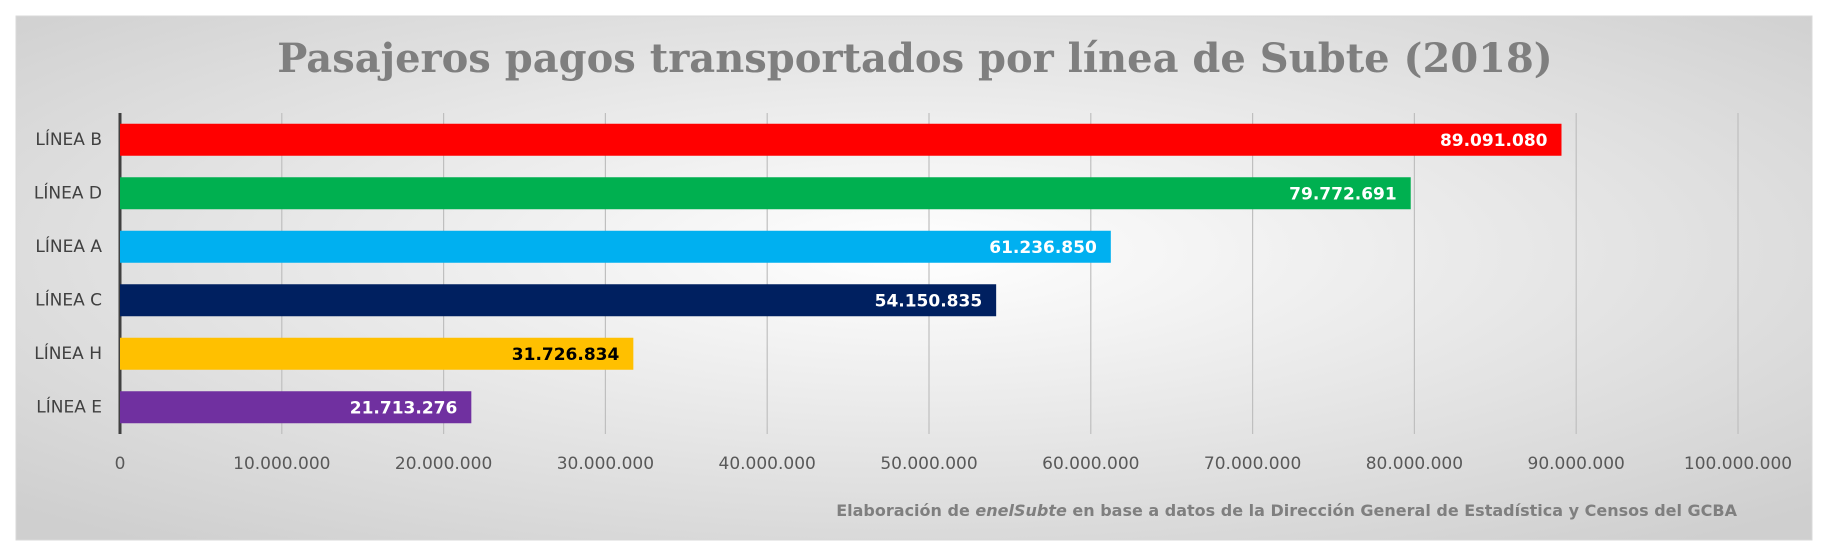 The image size is (1831, 556). I want to click on y-tick-label: LÍNEA C, so click(68, 299).